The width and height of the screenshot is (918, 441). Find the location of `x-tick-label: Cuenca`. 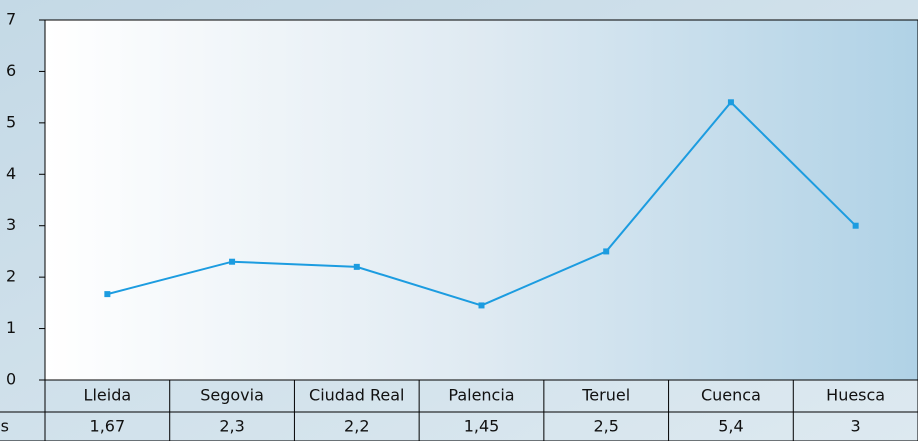

x-tick-label: Cuenca is located at coordinates (731, 395).